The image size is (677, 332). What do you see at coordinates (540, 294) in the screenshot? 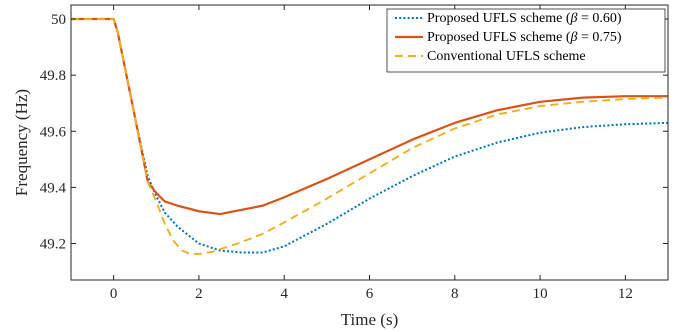
I see `x-tick-label: 10` at bounding box center [540, 294].